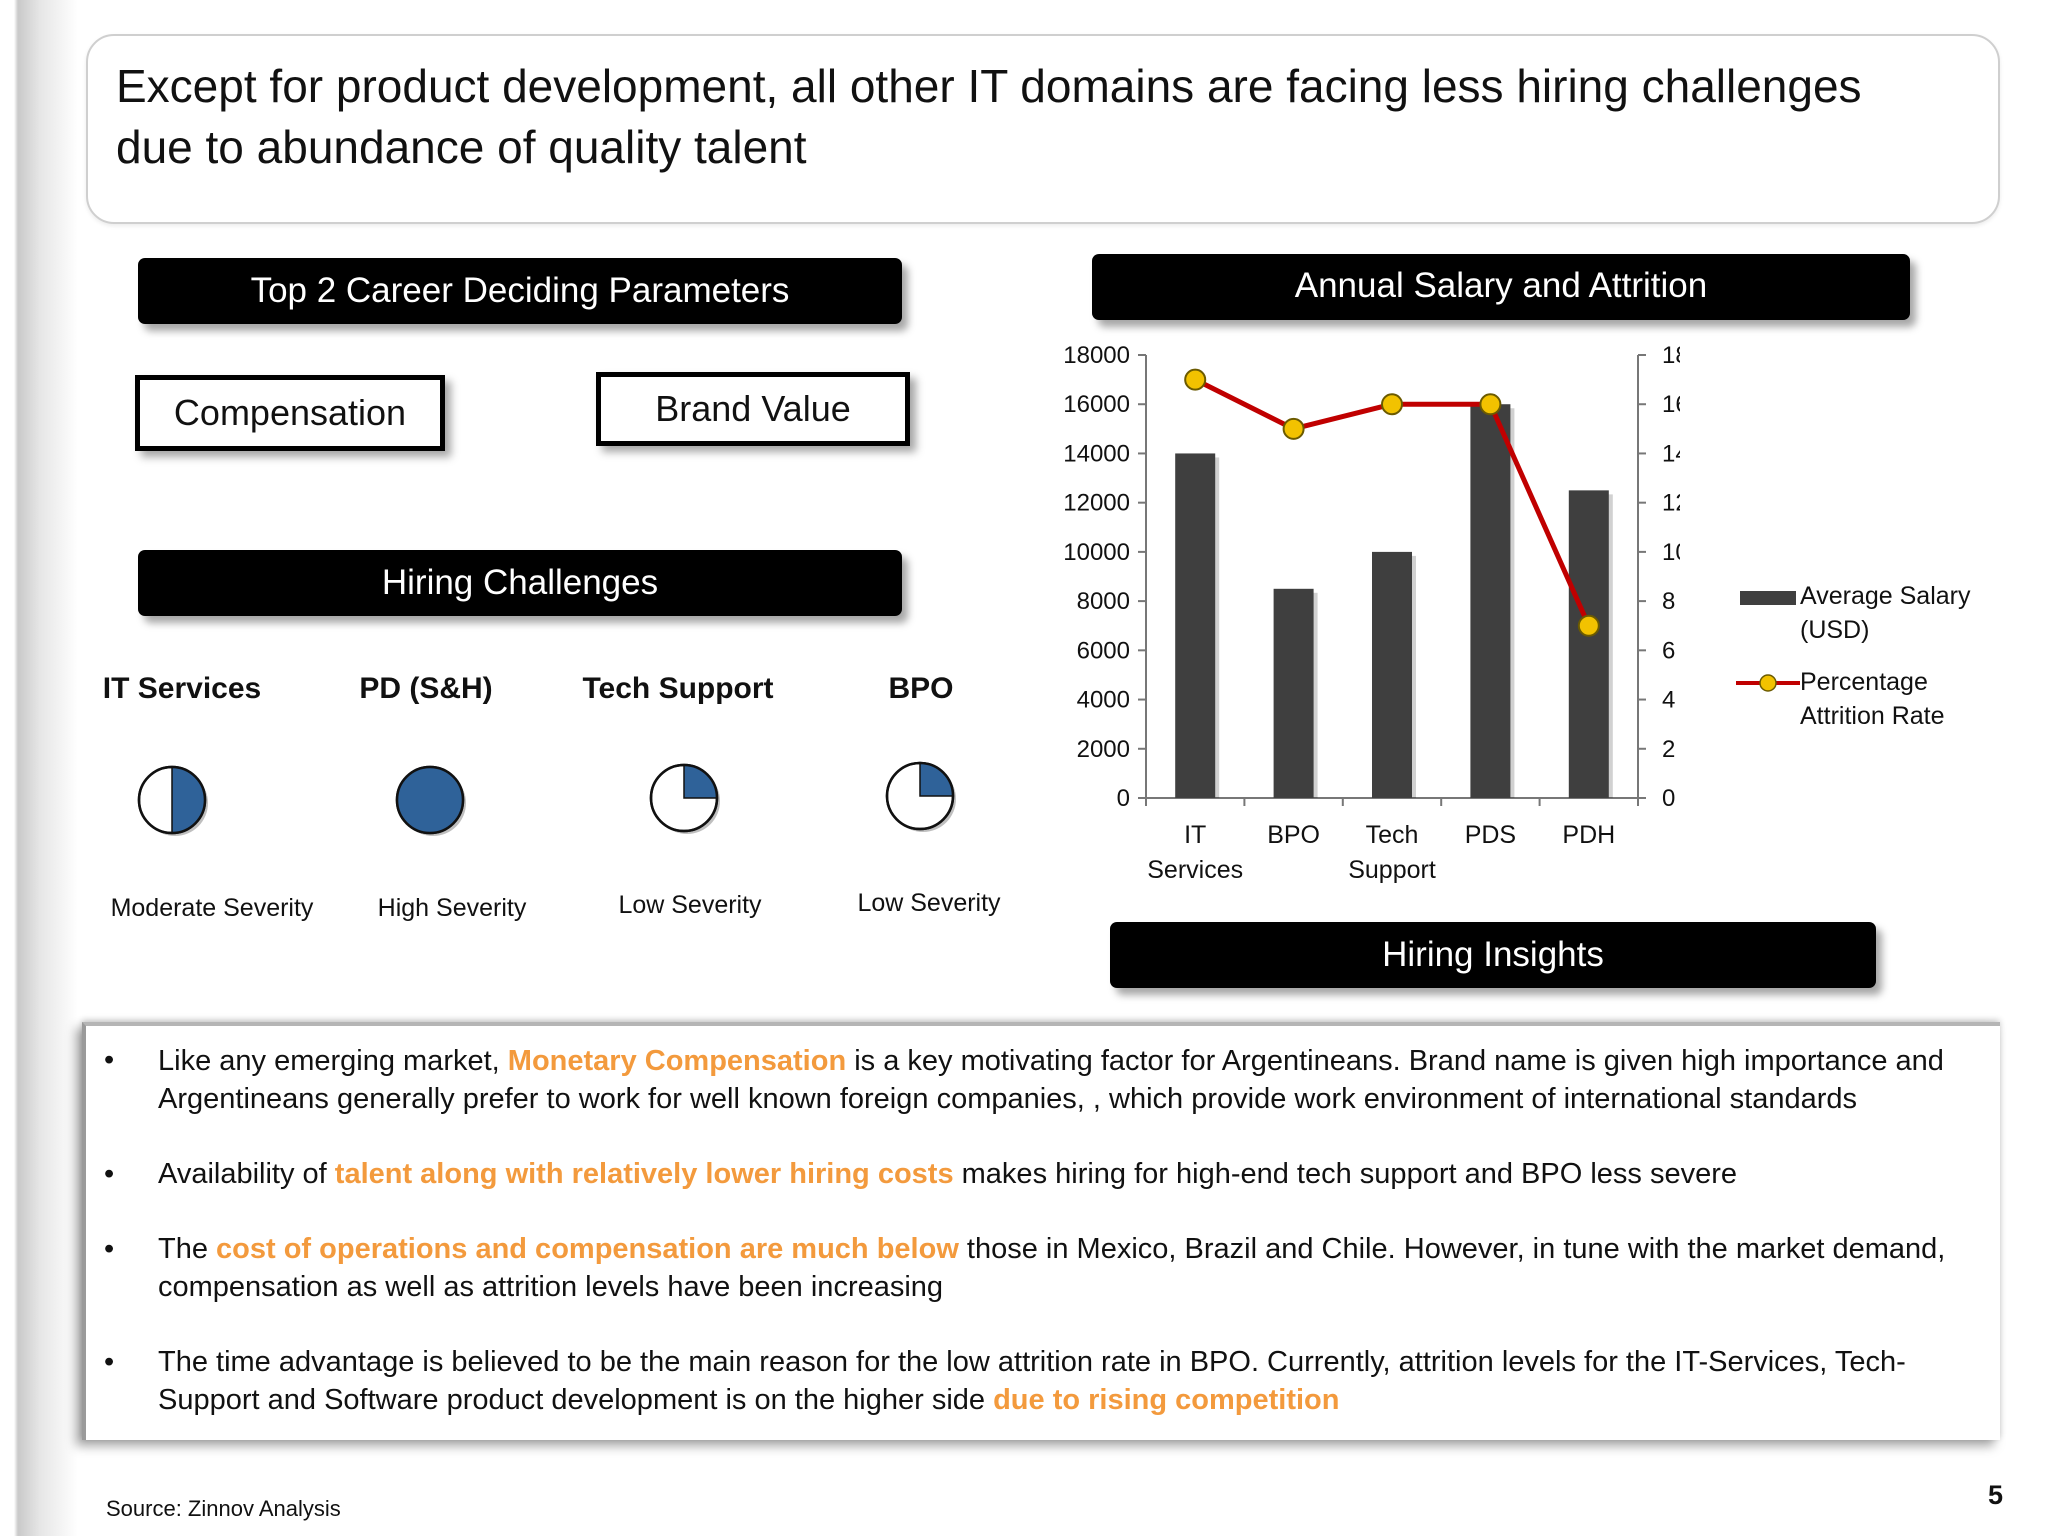 The height and width of the screenshot is (1536, 2048). I want to click on x-category-label: BPO, so click(1293, 835).